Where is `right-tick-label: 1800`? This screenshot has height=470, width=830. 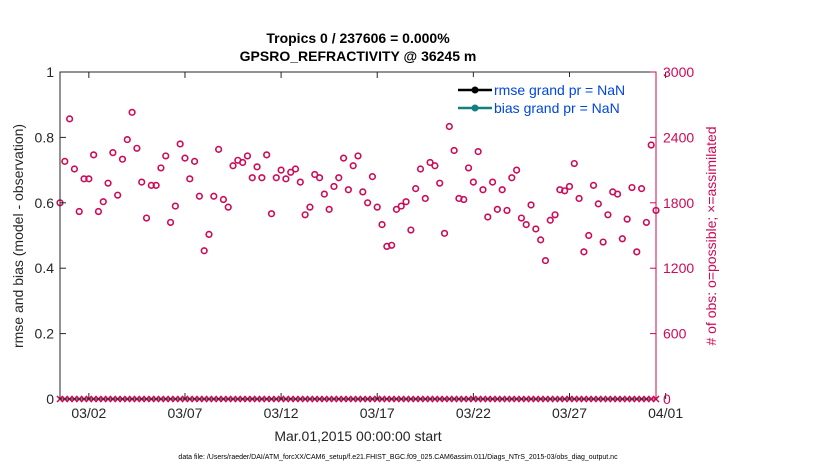 right-tick-label: 1800 is located at coordinates (678, 203).